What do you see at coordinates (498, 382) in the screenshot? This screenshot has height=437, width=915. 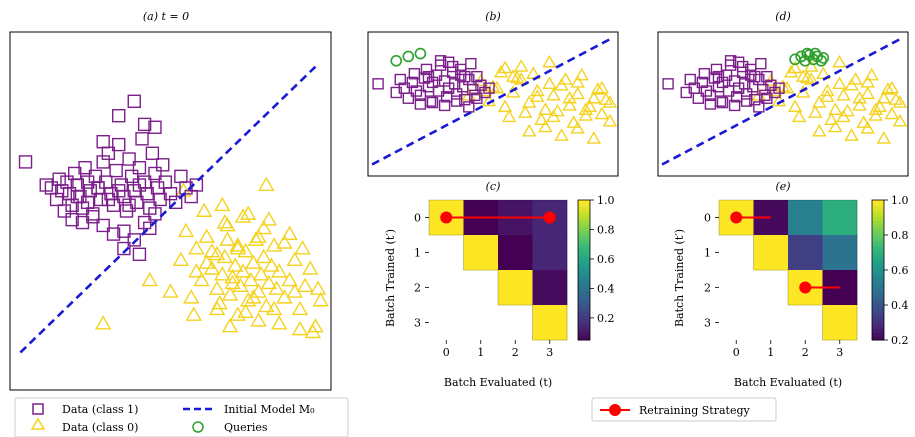 I see `xlabel-c: Batch Evaluated (t)` at bounding box center [498, 382].